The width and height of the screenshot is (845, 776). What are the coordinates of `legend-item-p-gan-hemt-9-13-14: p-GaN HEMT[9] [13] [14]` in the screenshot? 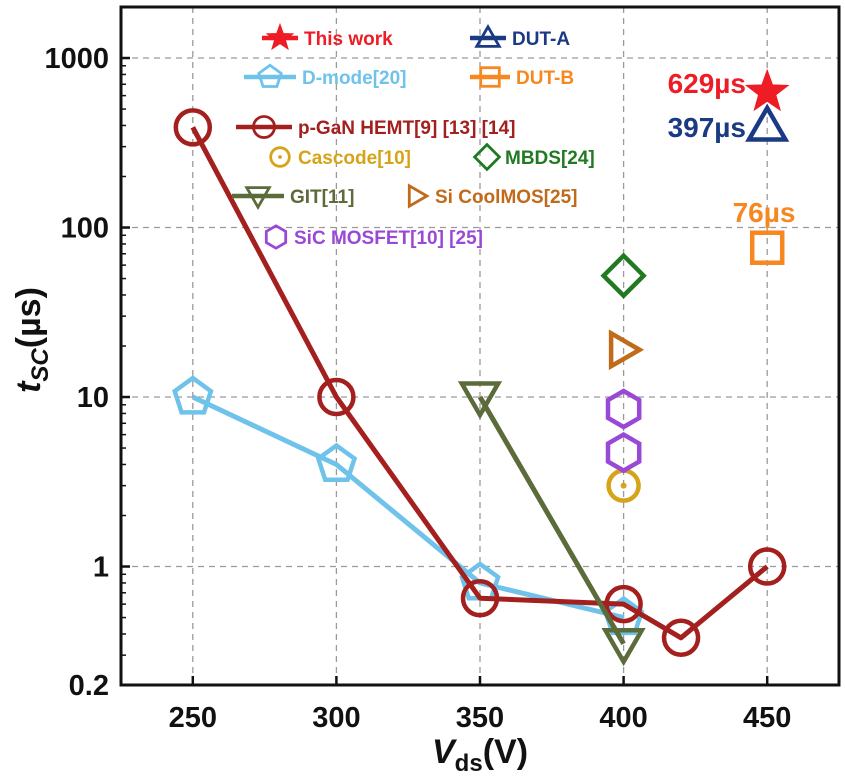 It's located at (375, 127).